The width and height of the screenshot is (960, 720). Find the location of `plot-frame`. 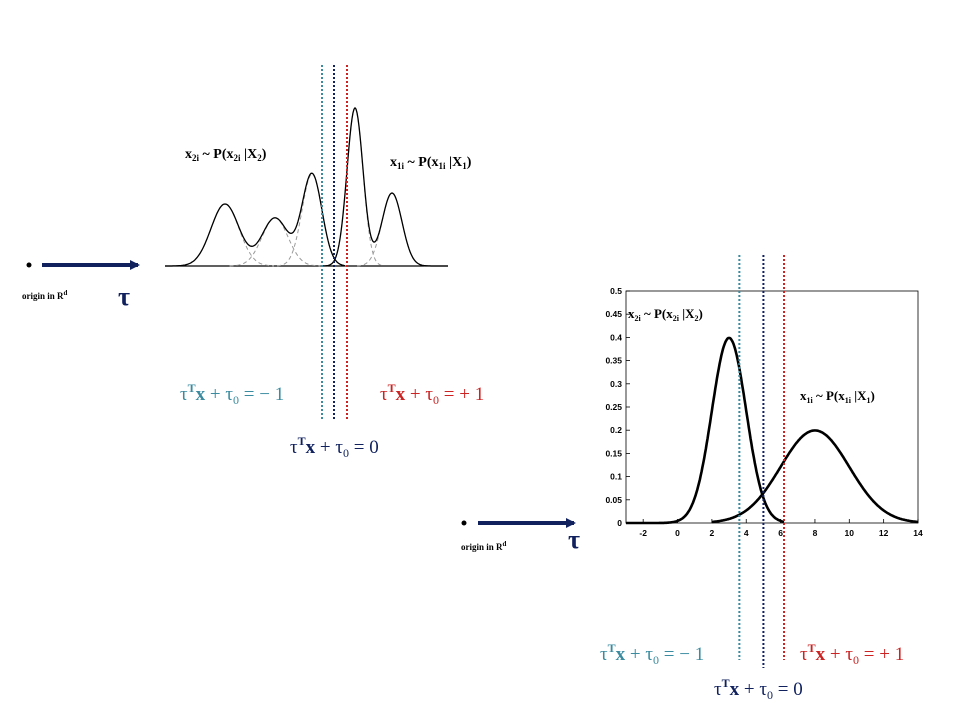

plot-frame is located at coordinates (772, 407).